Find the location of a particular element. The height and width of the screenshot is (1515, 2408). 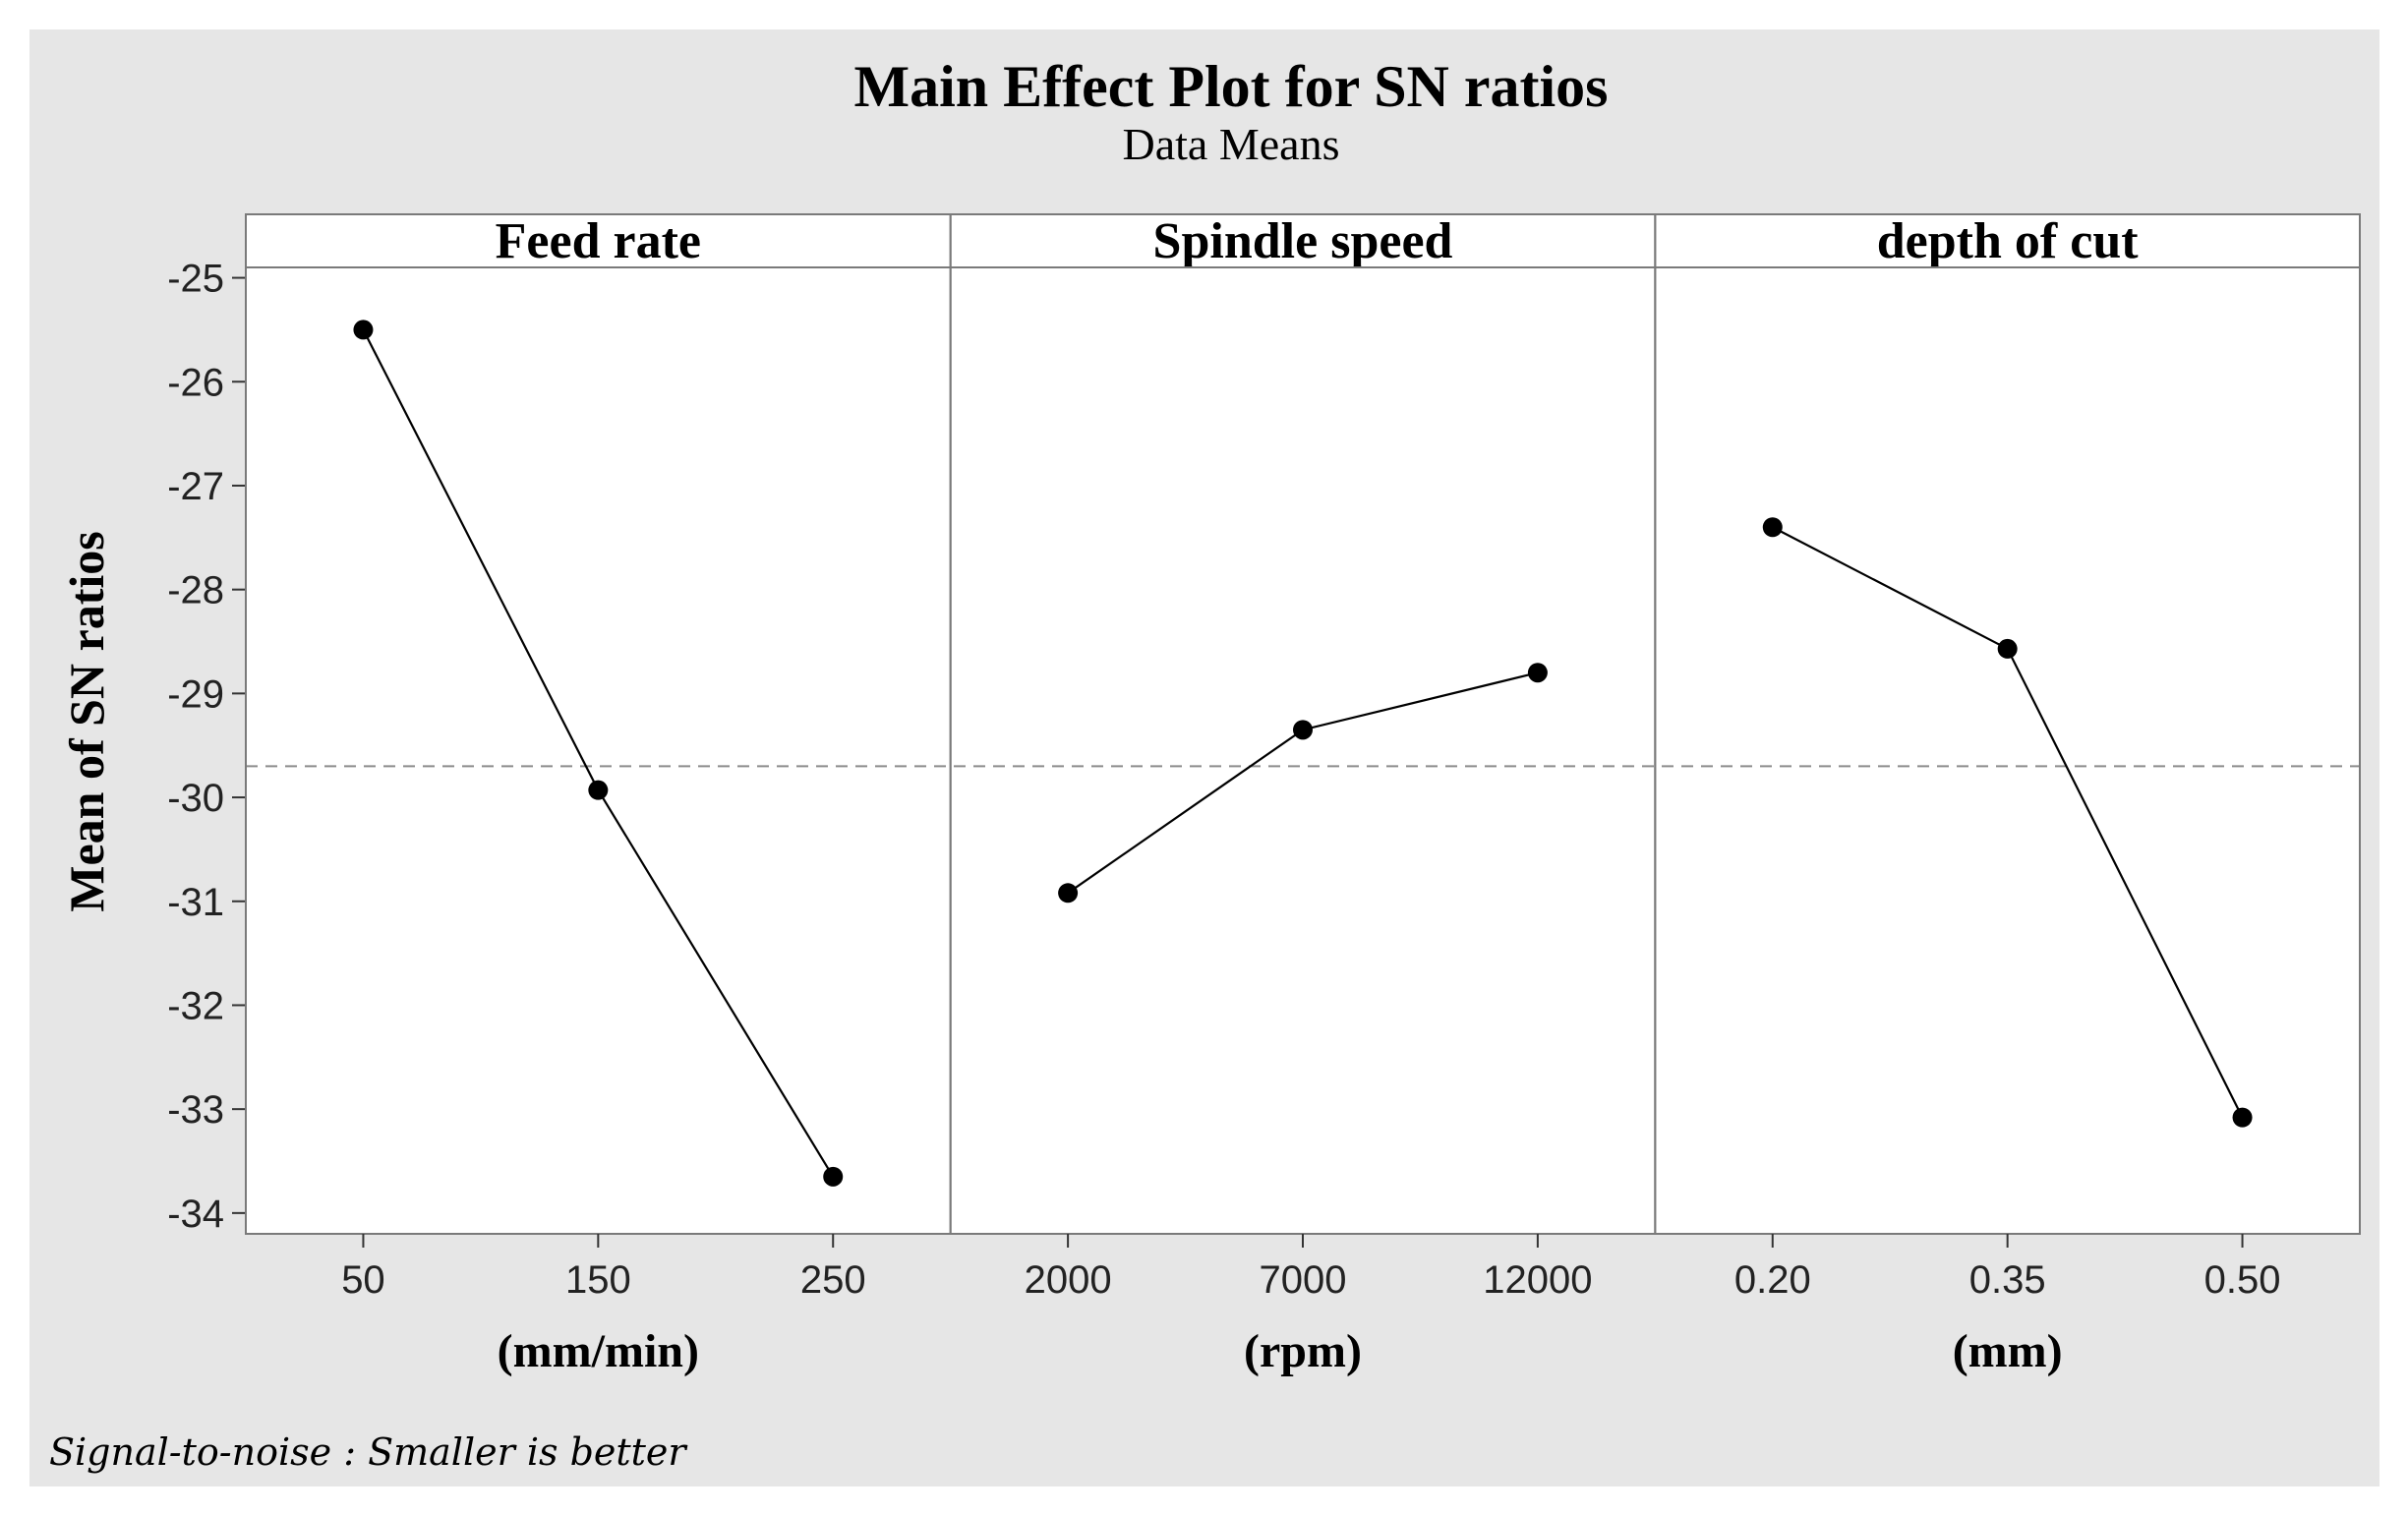

x-tick-label: 0.20 is located at coordinates (1772, 1280).